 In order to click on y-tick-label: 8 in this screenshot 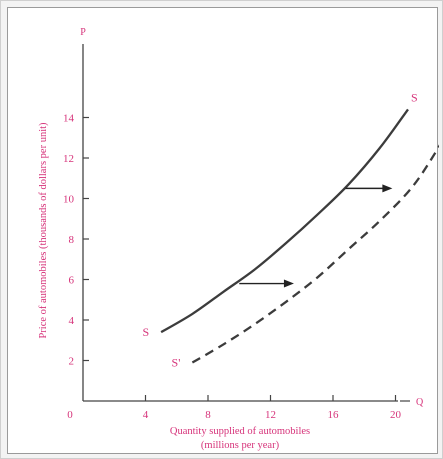, I will do `click(72, 240)`.